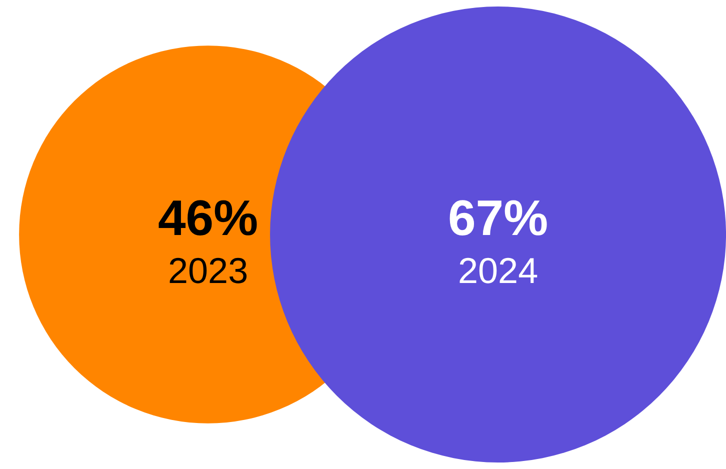  What do you see at coordinates (208, 270) in the screenshot?
I see `category-label: 2023` at bounding box center [208, 270].